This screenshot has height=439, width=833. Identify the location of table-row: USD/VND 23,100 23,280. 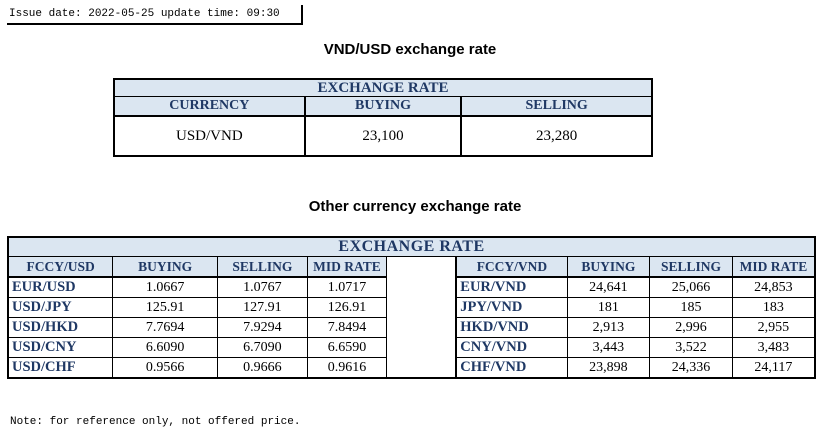
(383, 136).